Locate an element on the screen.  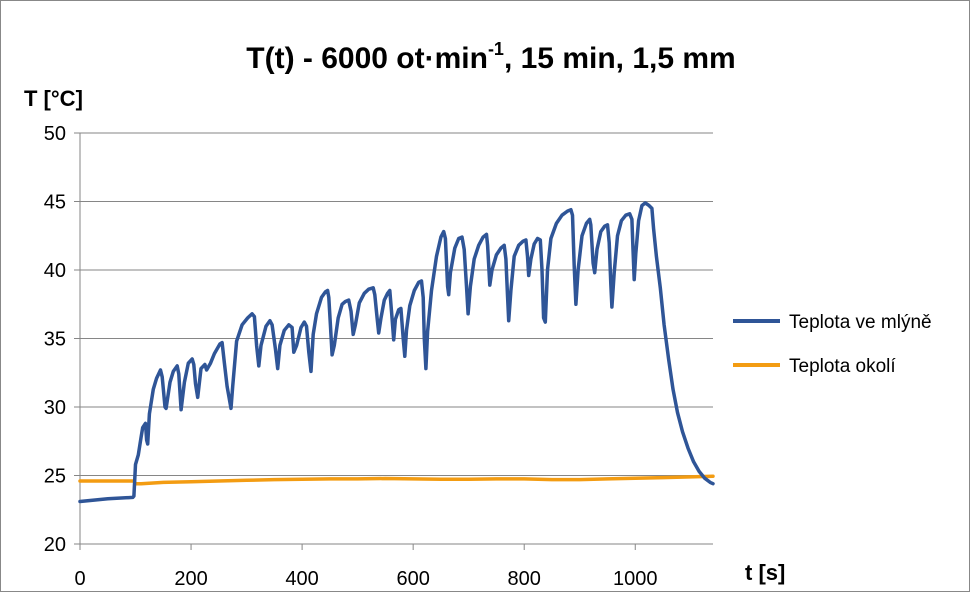
x-tick-label-0: 0 is located at coordinates (79, 579).